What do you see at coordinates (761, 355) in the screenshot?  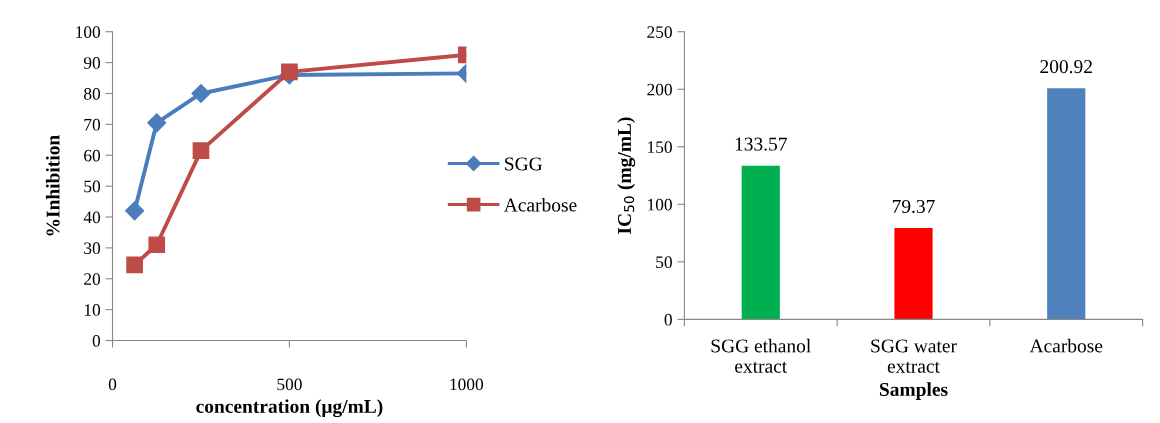 I see `x-tick-label: SGG ethanol extract` at bounding box center [761, 355].